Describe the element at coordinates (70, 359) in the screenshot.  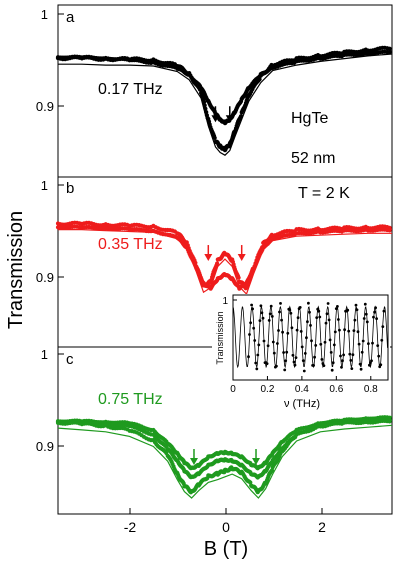
I see `panel-c-letter: c` at that location.